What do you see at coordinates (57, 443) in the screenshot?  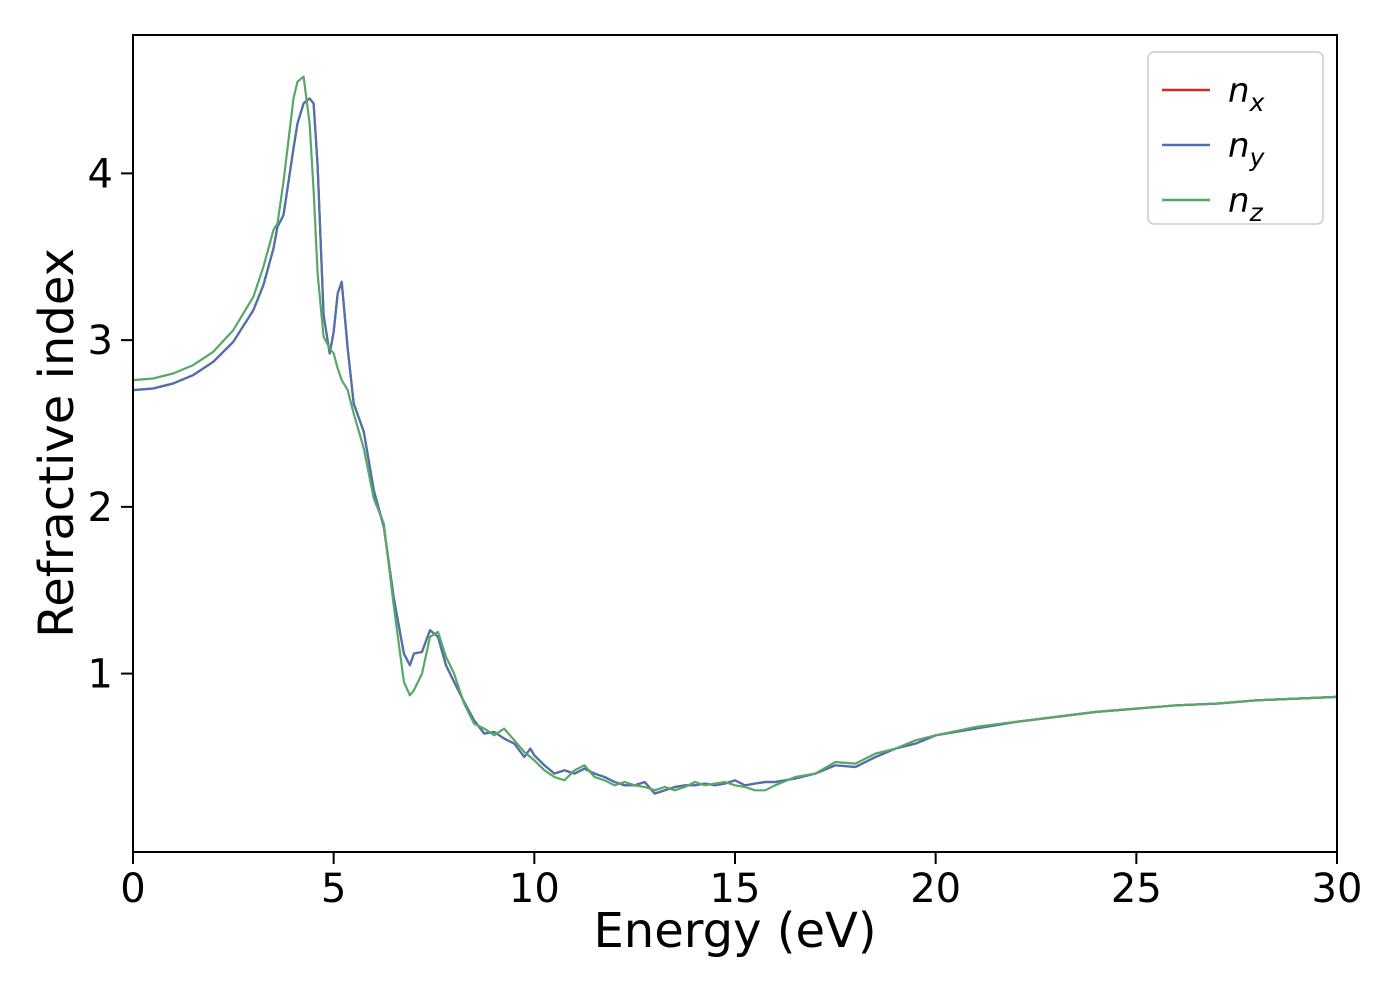 I see `y-axis-label: Refractive index` at bounding box center [57, 443].